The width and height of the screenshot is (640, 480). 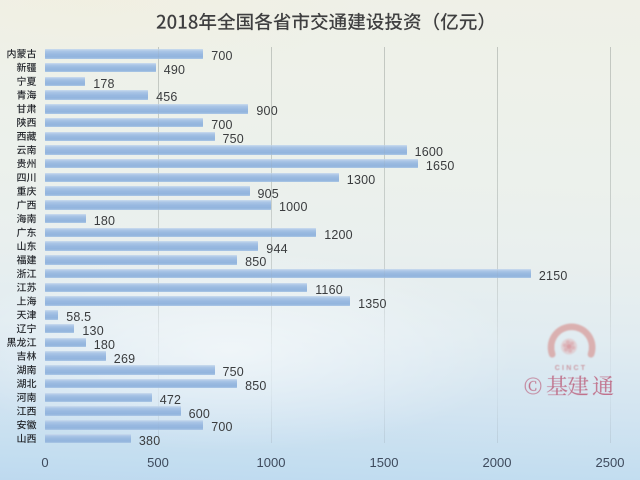 I want to click on svg-text: CINCT, so click(x=571, y=368).